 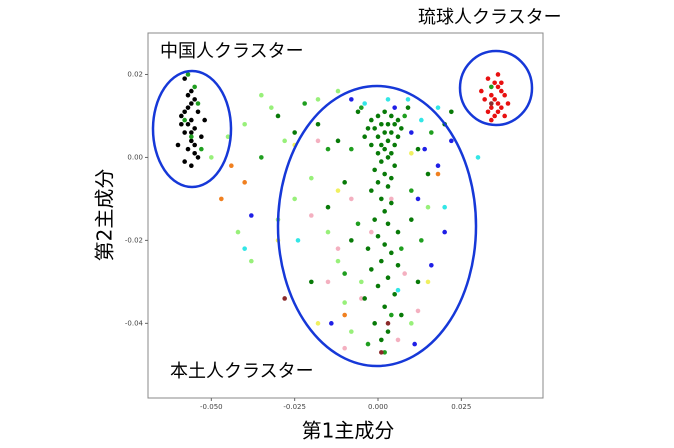 I want to click on cluster-ellipse, so click(x=496, y=88).